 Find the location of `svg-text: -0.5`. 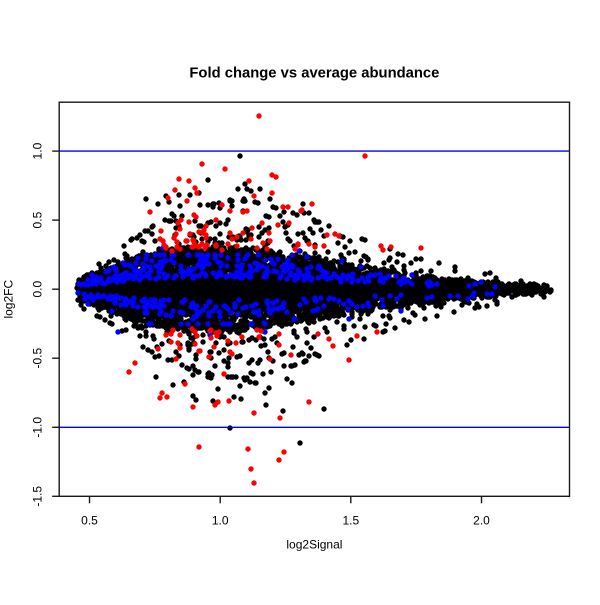

svg-text: -0.5 is located at coordinates (38, 358).